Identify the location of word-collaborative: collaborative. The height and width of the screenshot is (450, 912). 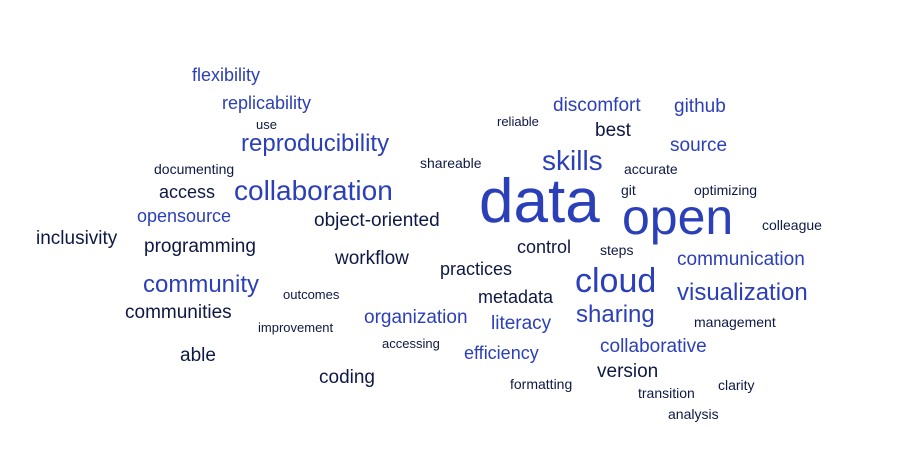
(653, 346).